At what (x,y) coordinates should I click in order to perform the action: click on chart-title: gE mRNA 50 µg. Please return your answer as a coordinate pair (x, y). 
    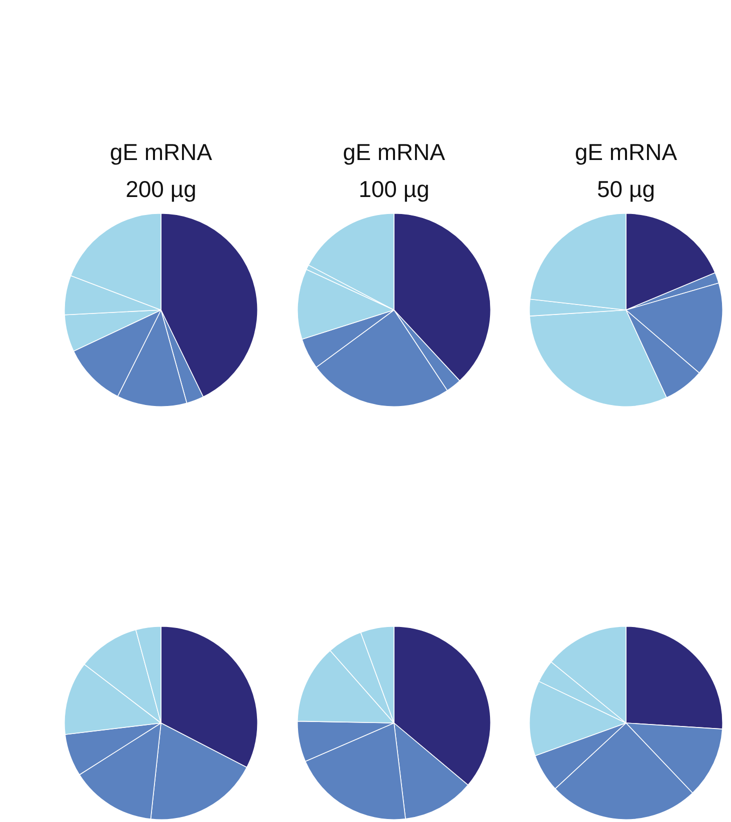
    Looking at the image, I should click on (626, 171).